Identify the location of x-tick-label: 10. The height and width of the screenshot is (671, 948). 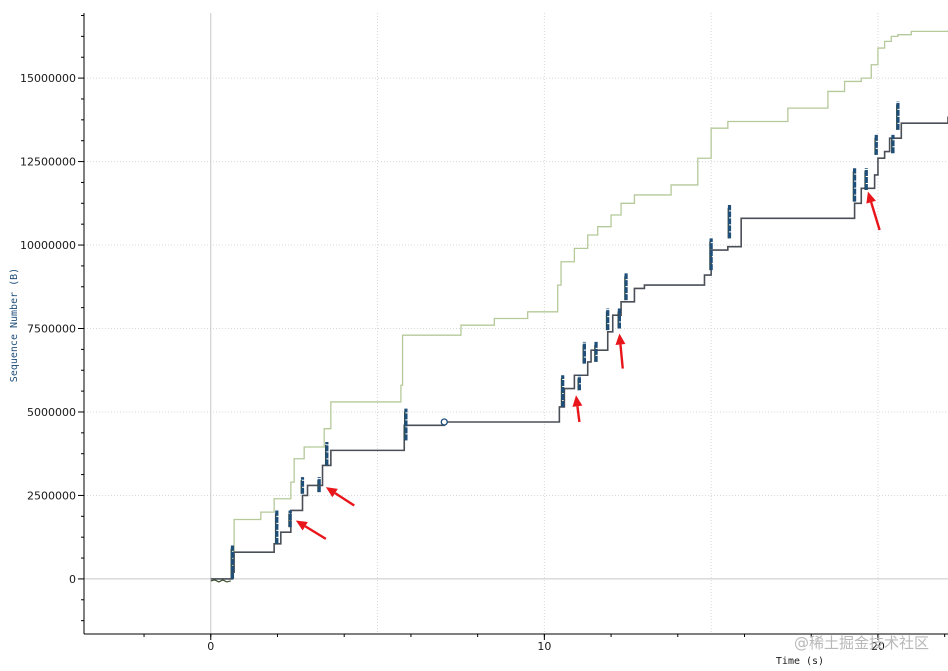
(544, 646).